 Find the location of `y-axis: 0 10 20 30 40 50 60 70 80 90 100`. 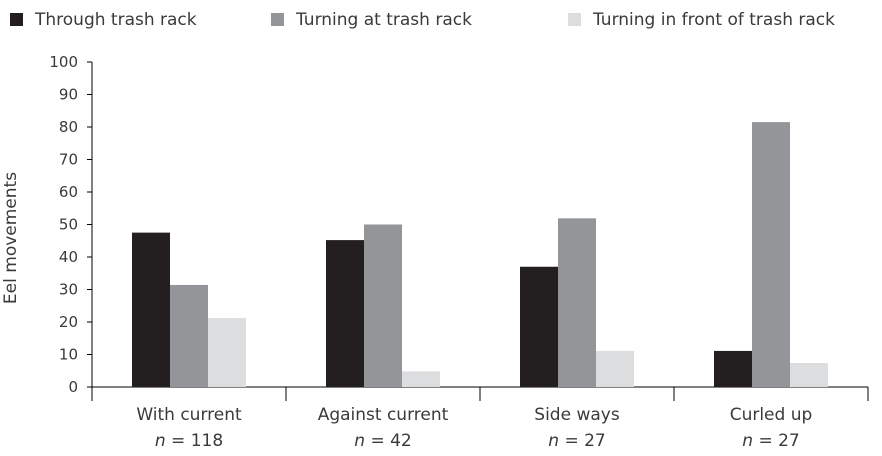

y-axis: 0 10 20 30 40 50 60 70 80 90 100 is located at coordinates (71, 224).